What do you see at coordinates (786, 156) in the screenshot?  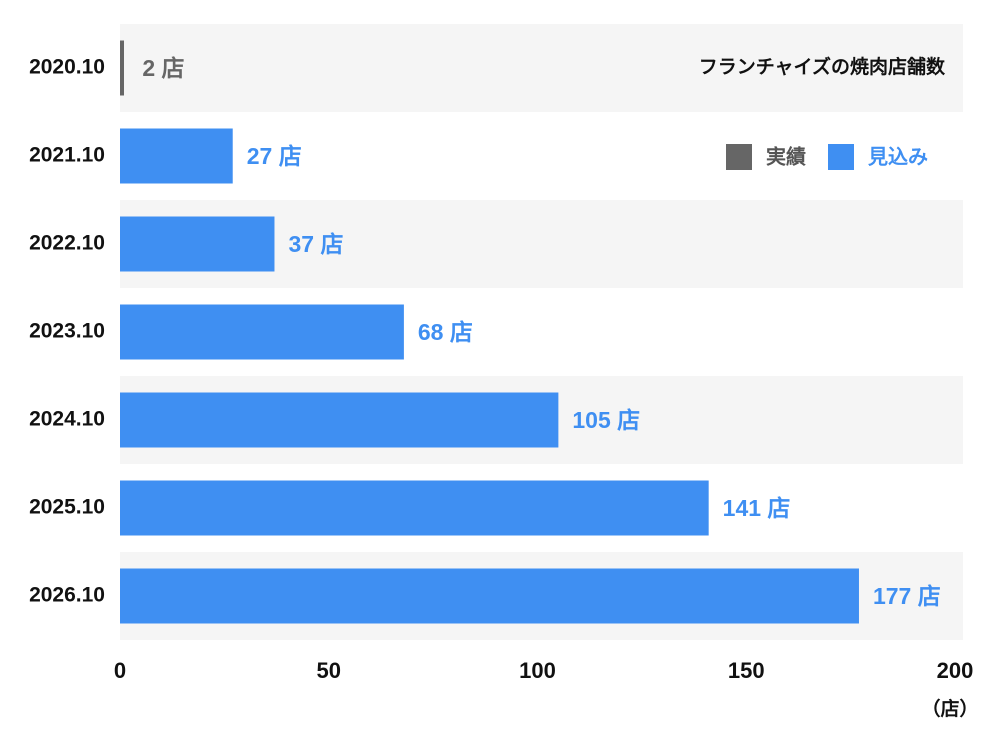 I see `legend-label: 実績` at bounding box center [786, 156].